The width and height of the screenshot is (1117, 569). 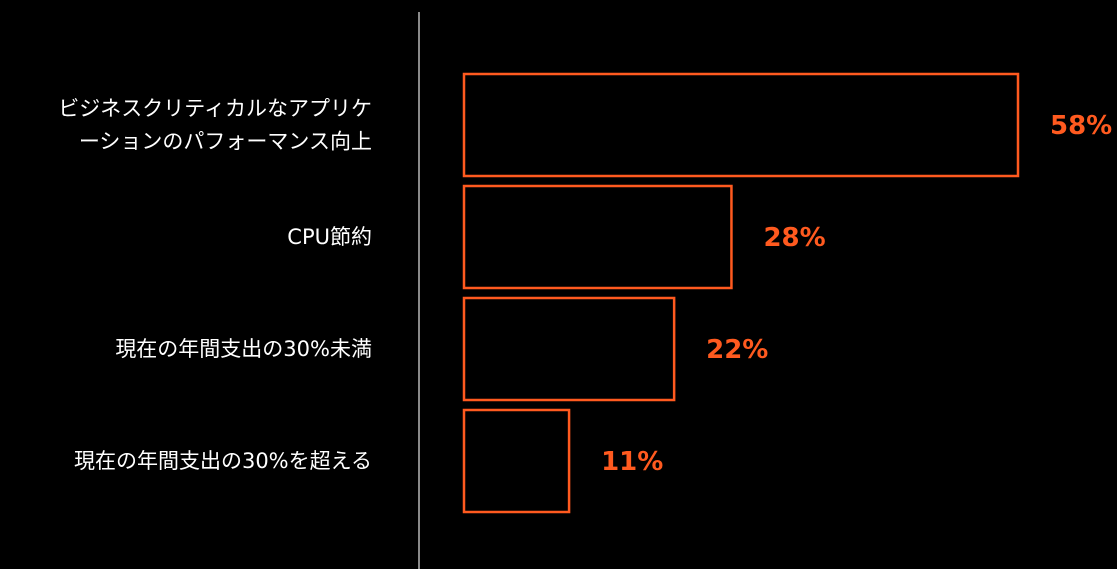 I want to click on category-label-3: 現在の年間支出の30%未満, so click(x=243, y=349).